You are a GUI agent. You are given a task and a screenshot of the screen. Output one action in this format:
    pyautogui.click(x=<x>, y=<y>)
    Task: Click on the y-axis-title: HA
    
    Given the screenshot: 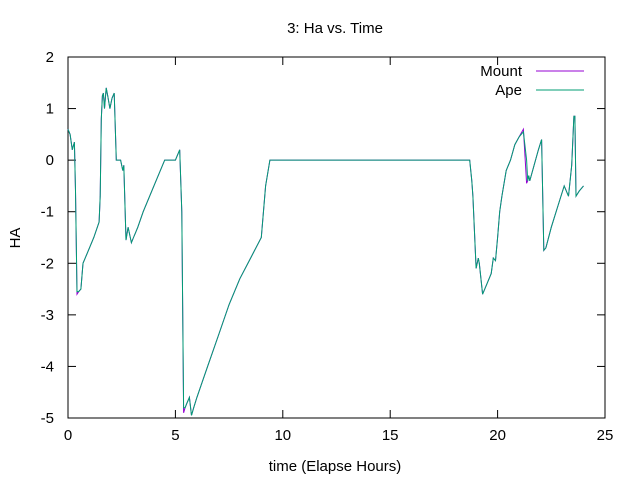 What is the action you would take?
    pyautogui.click(x=15, y=238)
    